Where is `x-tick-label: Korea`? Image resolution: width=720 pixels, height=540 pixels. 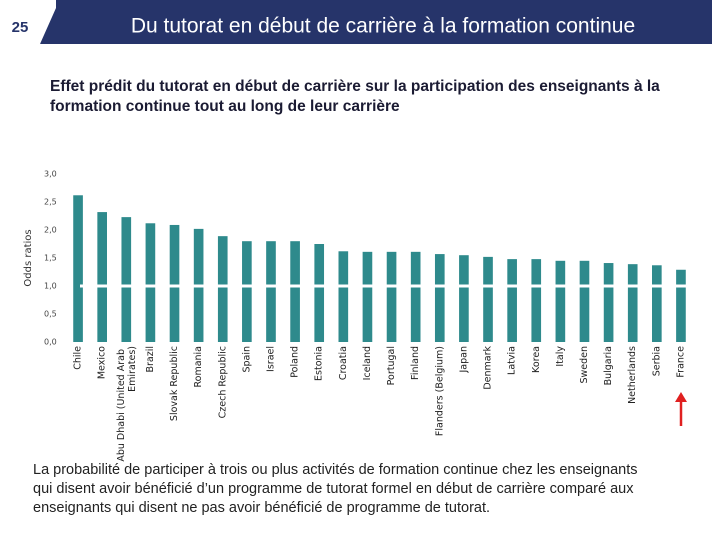 x-tick-label: Korea is located at coordinates (536, 359).